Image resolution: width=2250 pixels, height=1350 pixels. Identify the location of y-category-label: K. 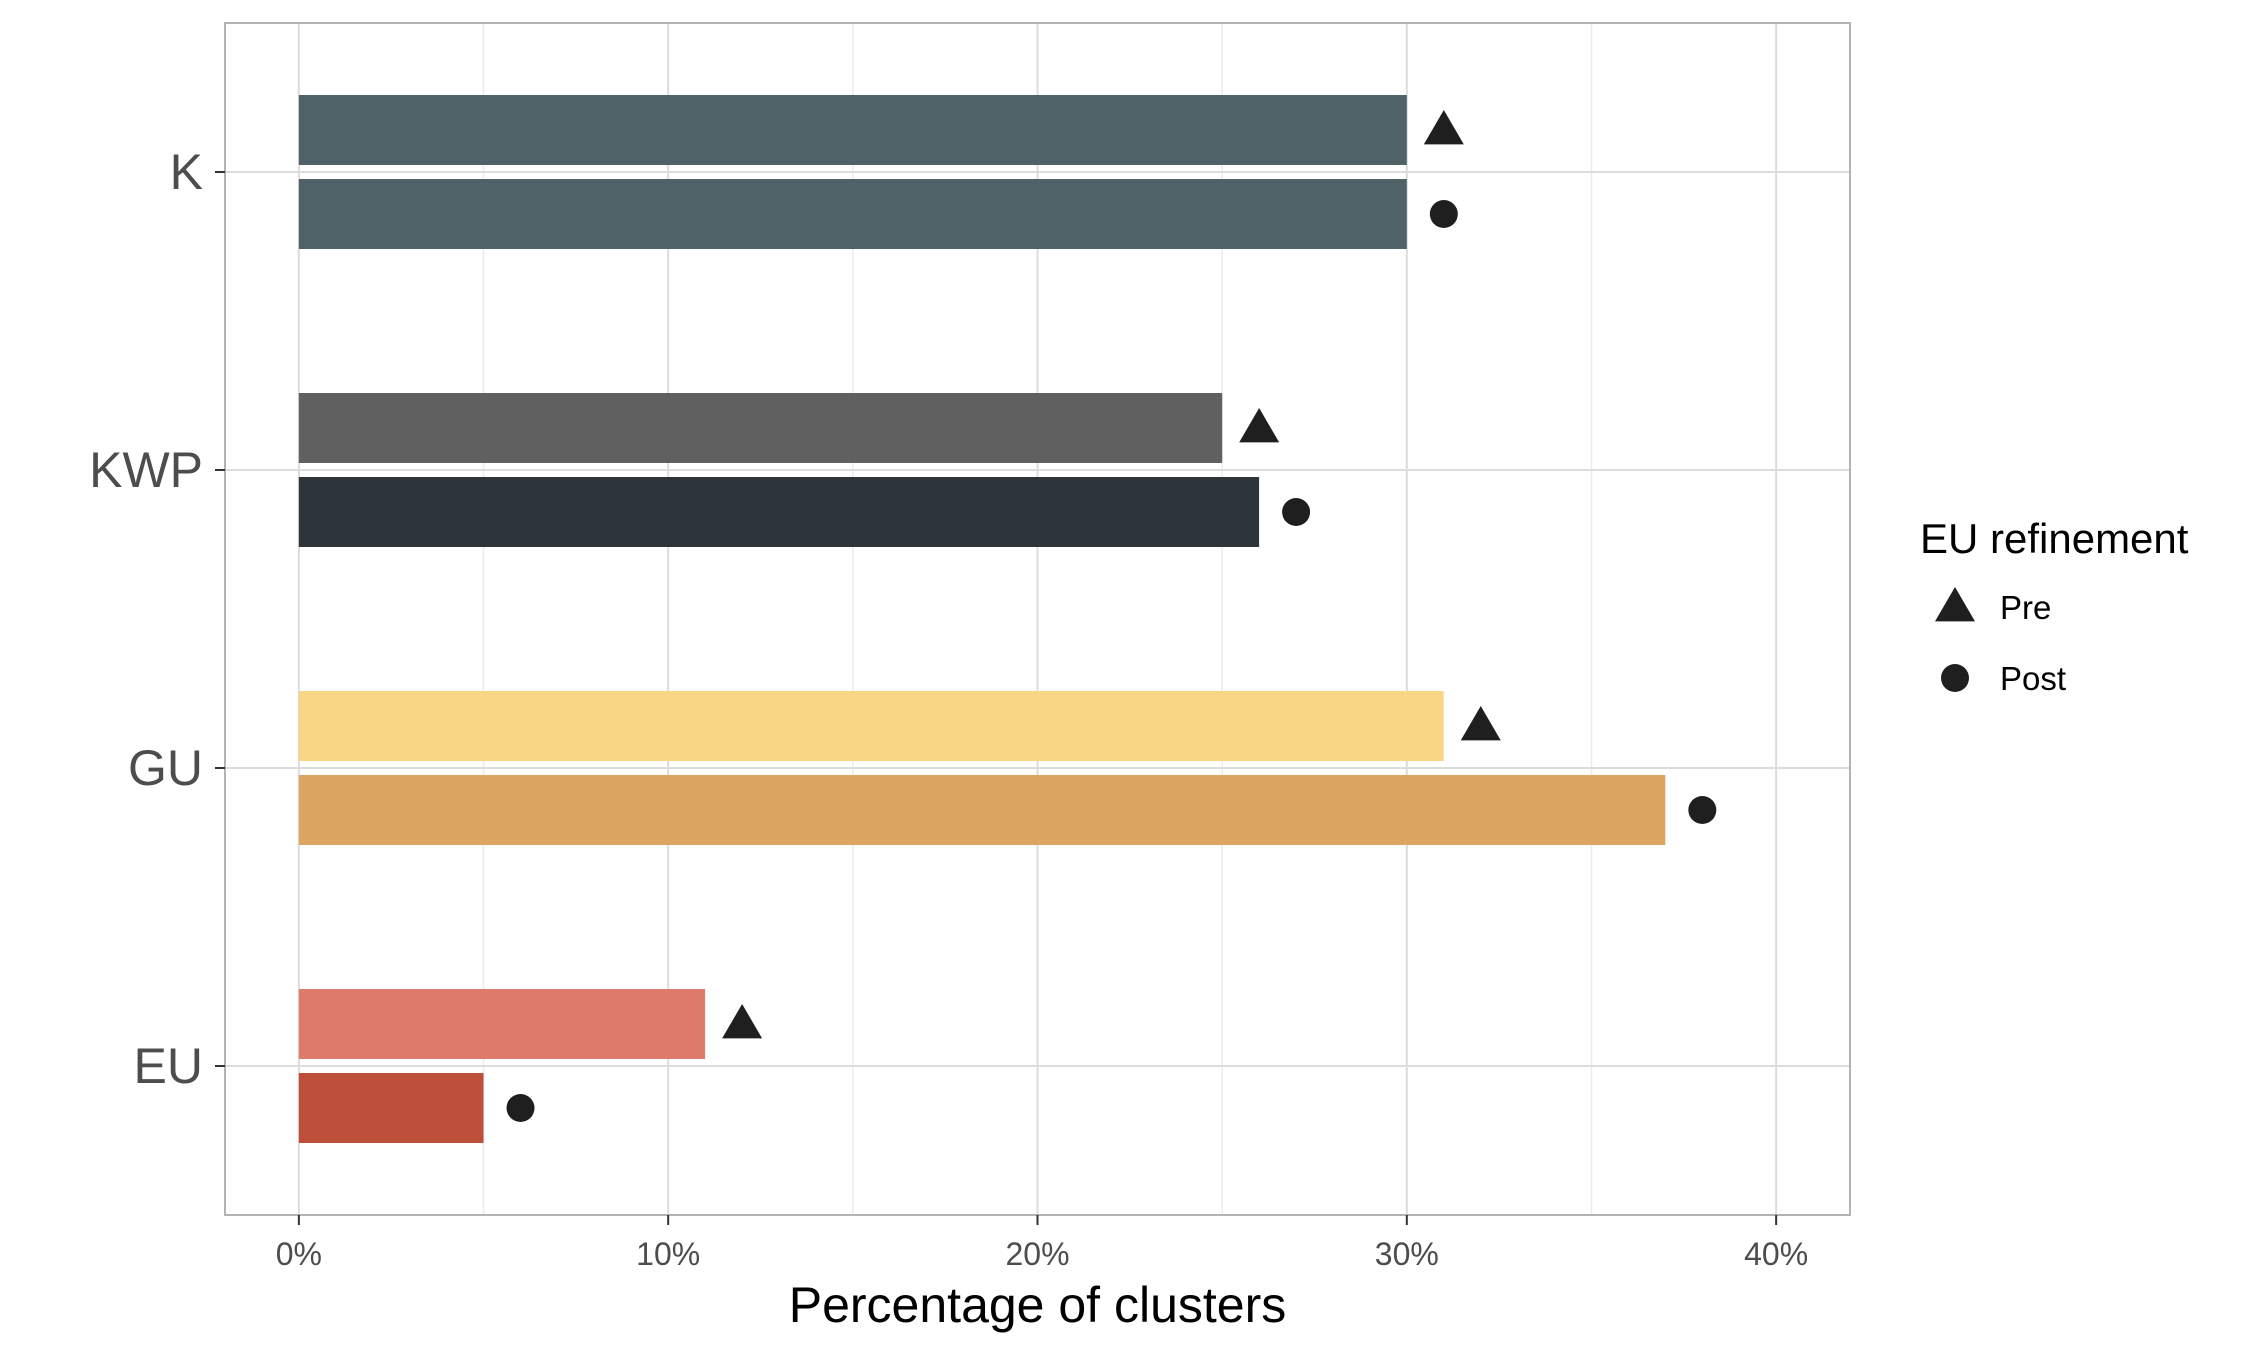
(186, 172).